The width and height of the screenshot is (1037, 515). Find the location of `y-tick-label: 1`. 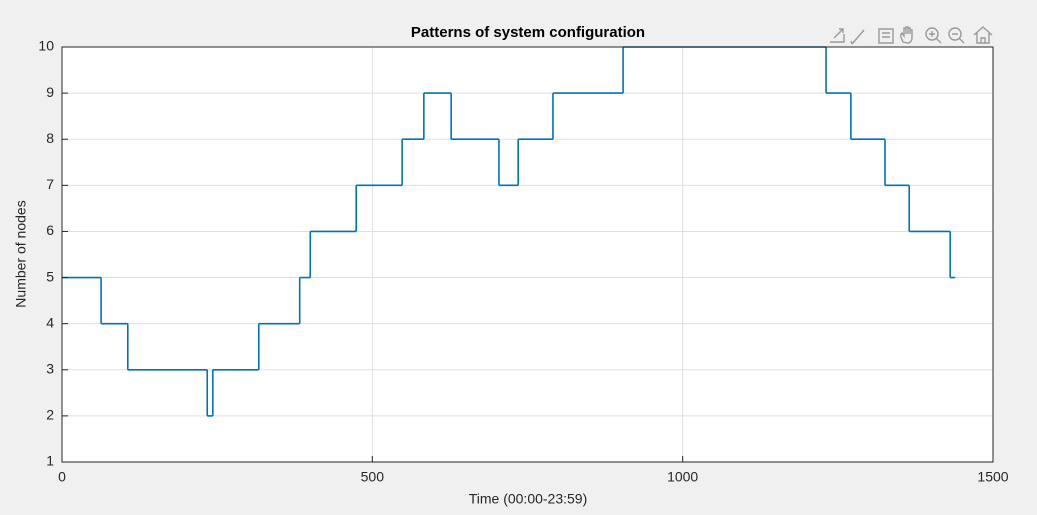

y-tick-label: 1 is located at coordinates (50, 461).